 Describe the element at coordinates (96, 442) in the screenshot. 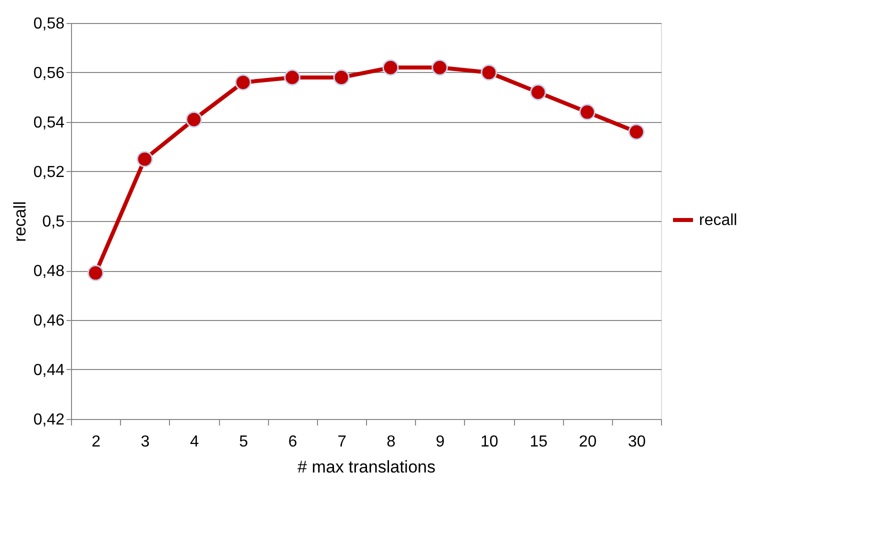

I see `x-tick-label: 2` at that location.